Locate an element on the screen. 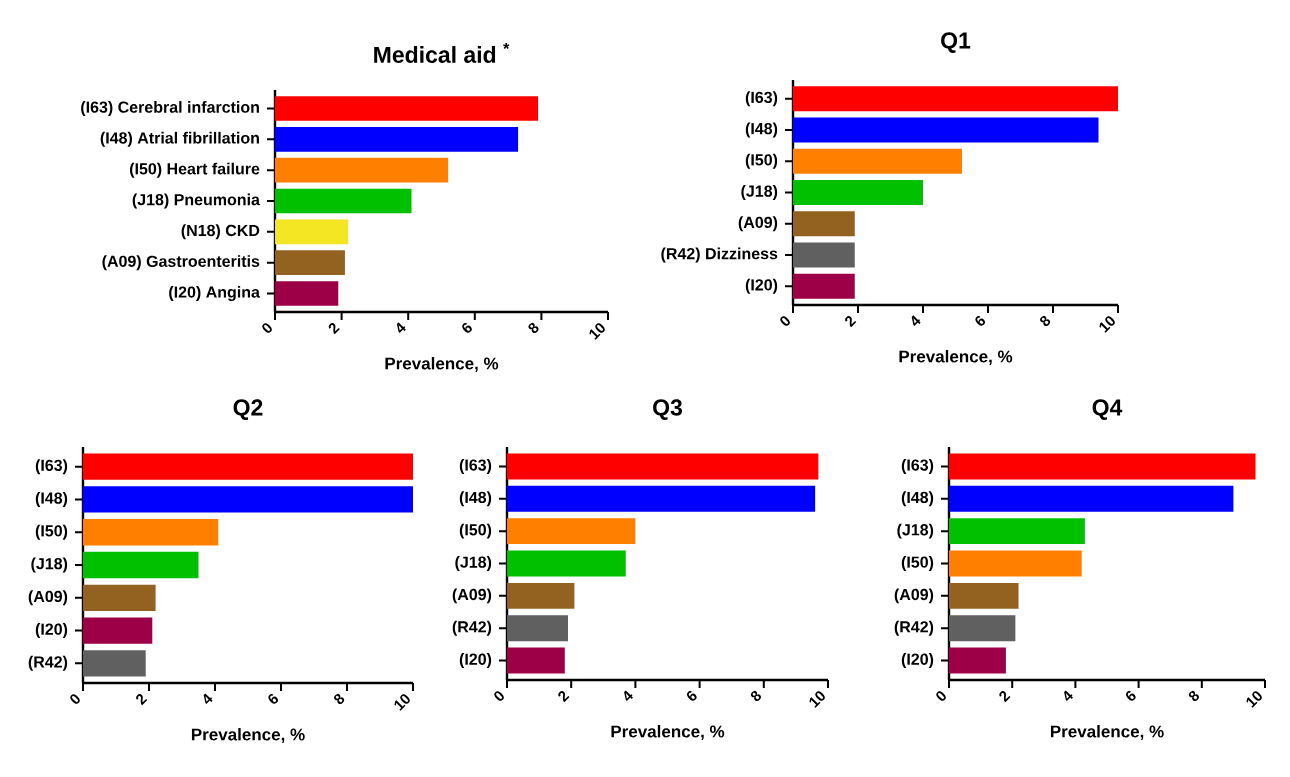 This screenshot has height=777, width=1290. y-tick-label: (I20) Angina is located at coordinates (215, 293).